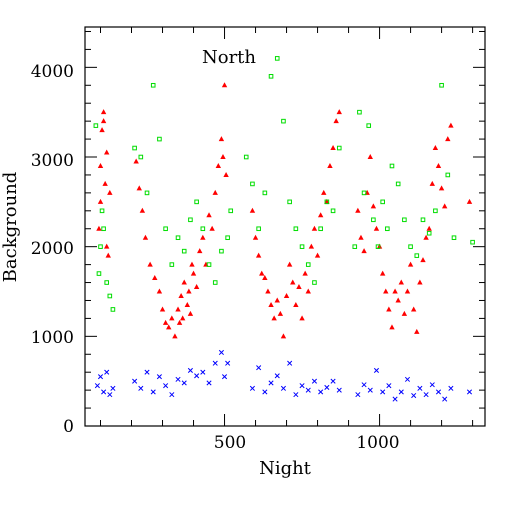 This screenshot has width=512, height=512. Describe the element at coordinates (52, 161) in the screenshot. I see `y-tick-label-3000: 3000` at that location.